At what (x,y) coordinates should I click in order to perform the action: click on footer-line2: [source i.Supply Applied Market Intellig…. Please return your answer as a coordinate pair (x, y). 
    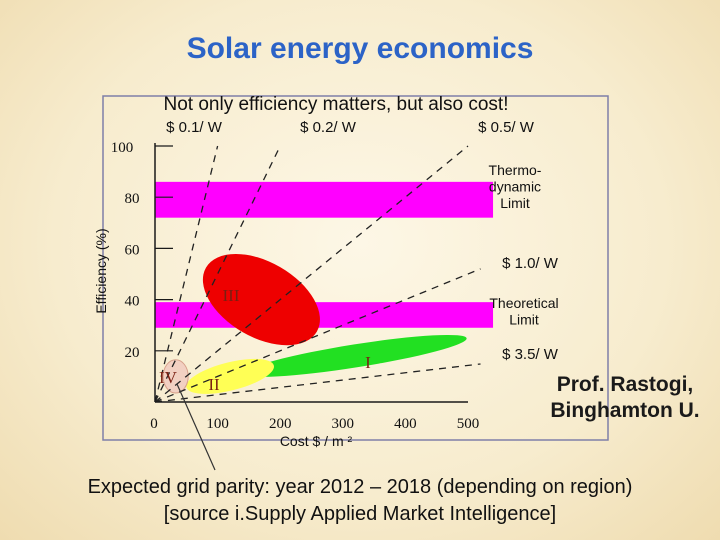
    Looking at the image, I should click on (360, 514).